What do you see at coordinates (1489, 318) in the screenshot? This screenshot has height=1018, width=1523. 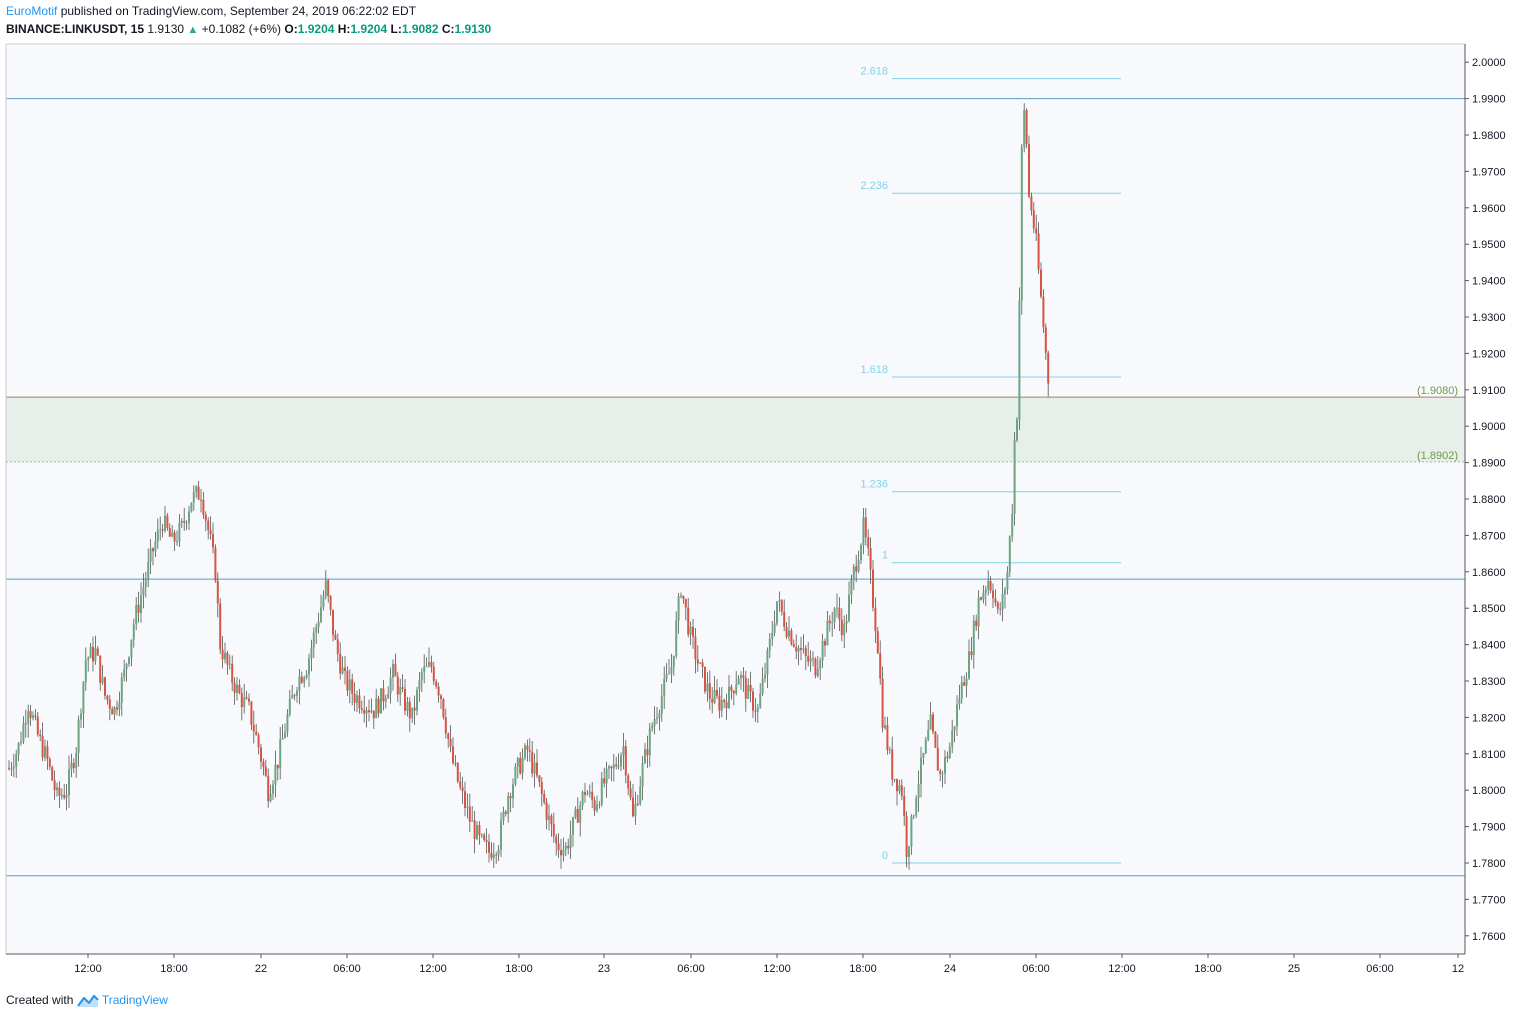 I see `y-tick-label: 1.9300` at bounding box center [1489, 318].